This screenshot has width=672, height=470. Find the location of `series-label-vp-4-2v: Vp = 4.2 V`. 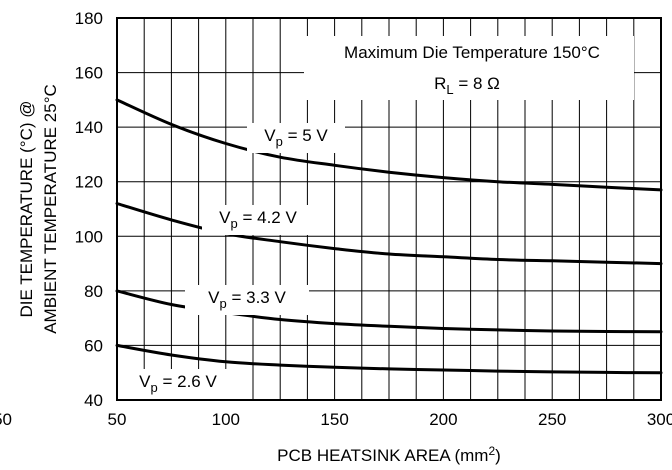

series-label-vp-4-2v: Vp = 4.2 V is located at coordinates (258, 219).